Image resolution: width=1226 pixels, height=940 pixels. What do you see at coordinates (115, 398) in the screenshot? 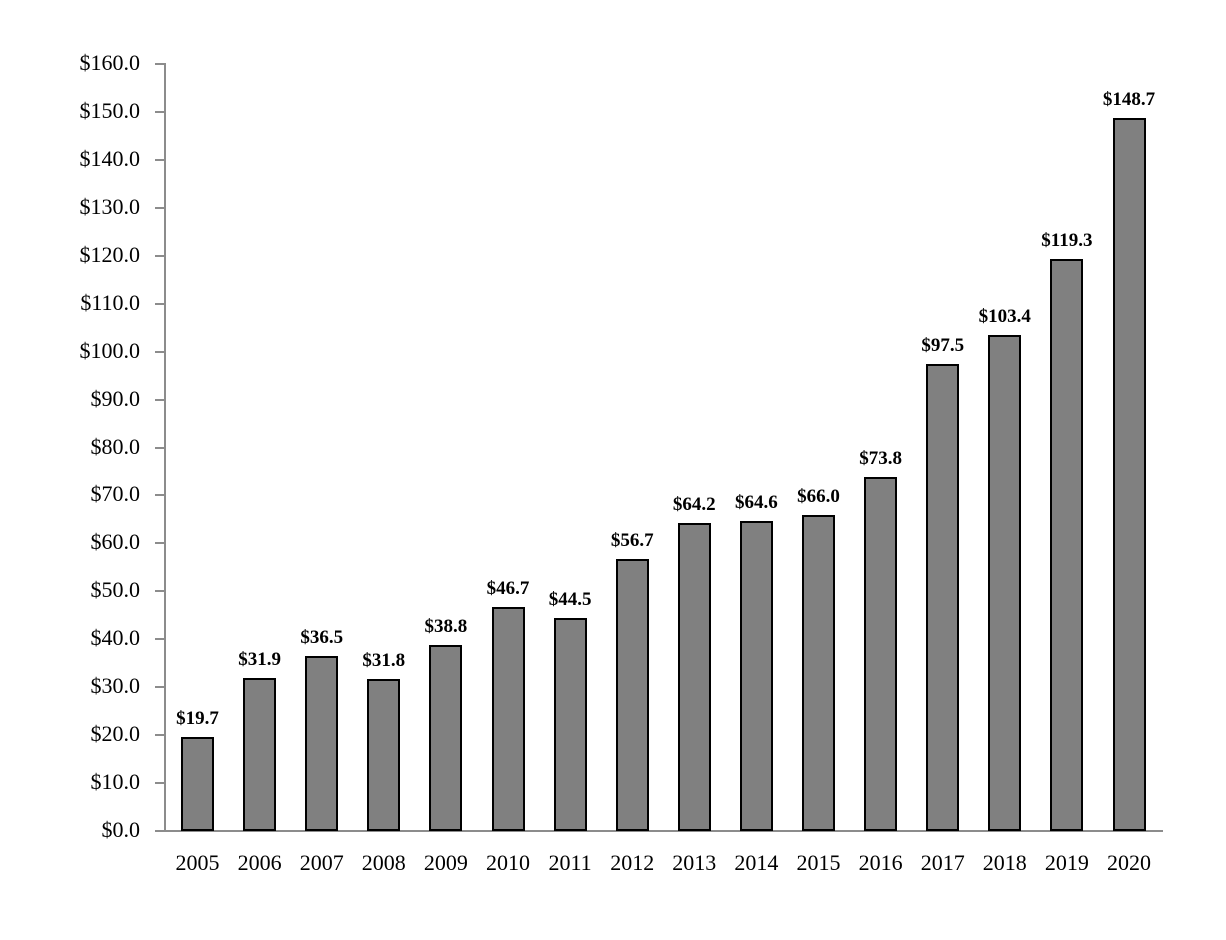
I see `y-tick-label: $90.0` at bounding box center [115, 398].